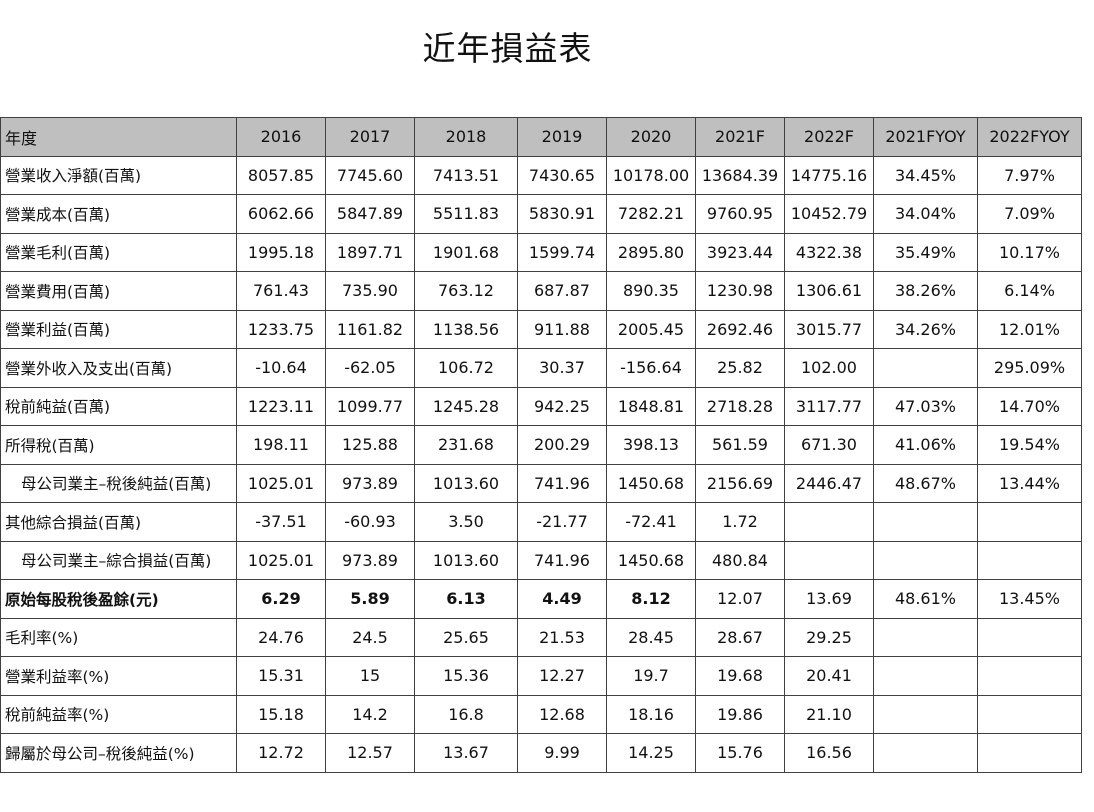  I want to click on table-cell: 973.89, so click(370, 483).